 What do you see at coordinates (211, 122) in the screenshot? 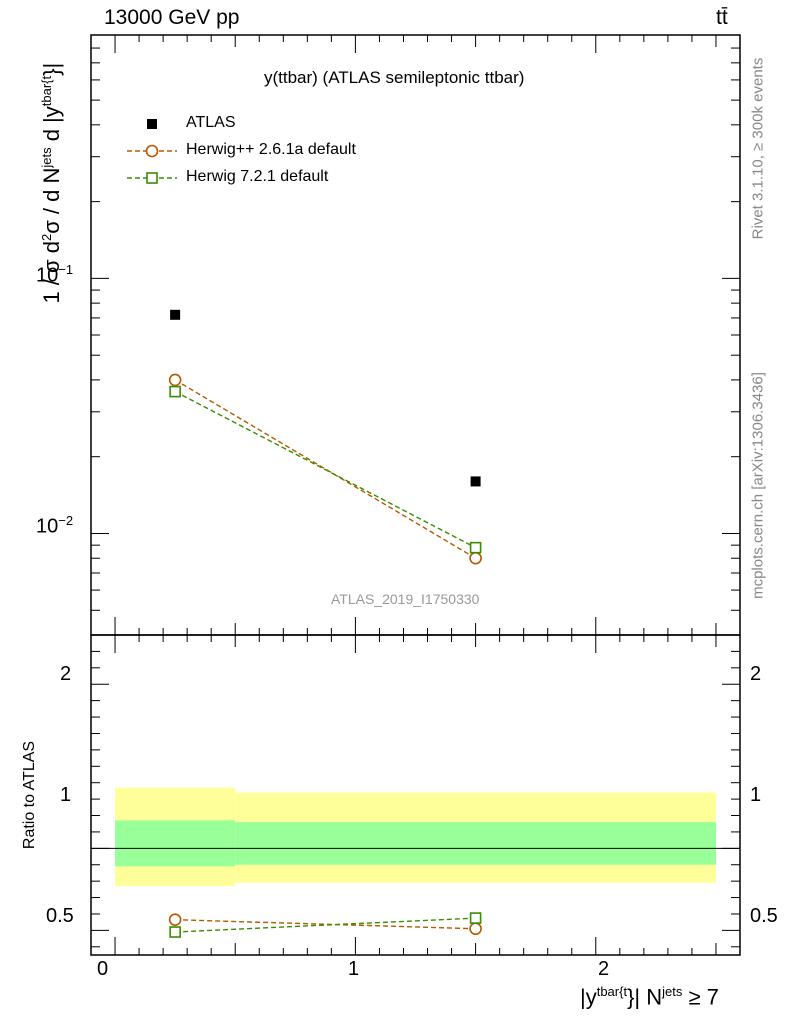
I see `legend-label: ATLAS` at bounding box center [211, 122].